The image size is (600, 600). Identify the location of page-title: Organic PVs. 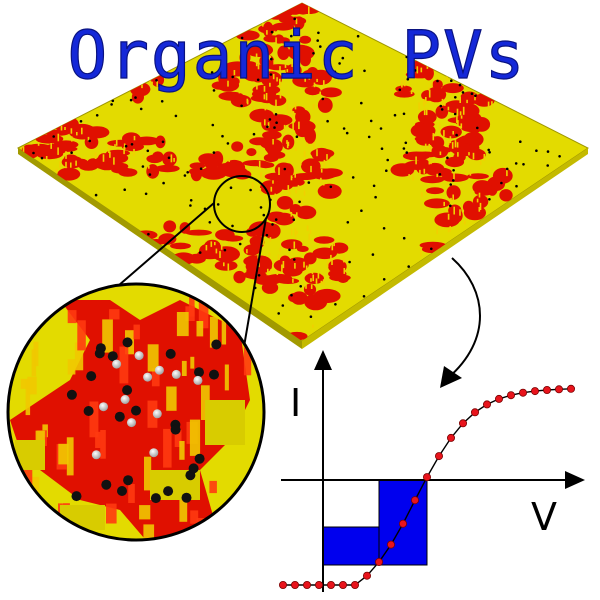
(296, 55).